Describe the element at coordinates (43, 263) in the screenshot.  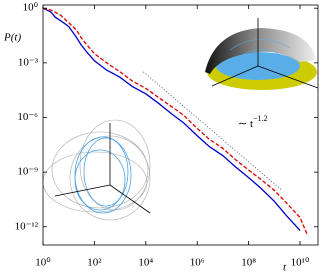
I see `x-tick-label: 10⁰` at that location.